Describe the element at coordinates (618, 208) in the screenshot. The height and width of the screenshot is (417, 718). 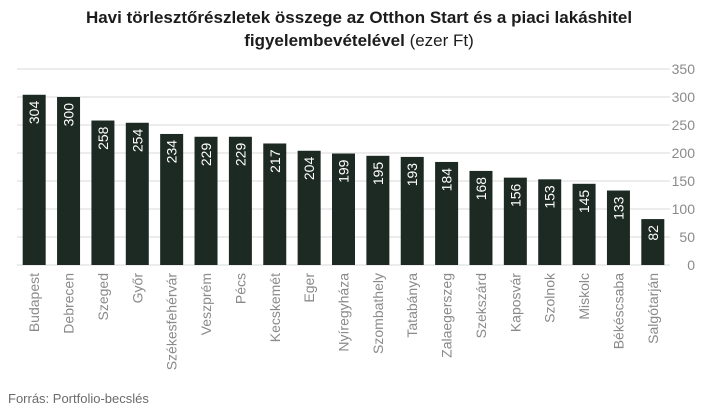
I see `bar-value-label: 133` at that location.